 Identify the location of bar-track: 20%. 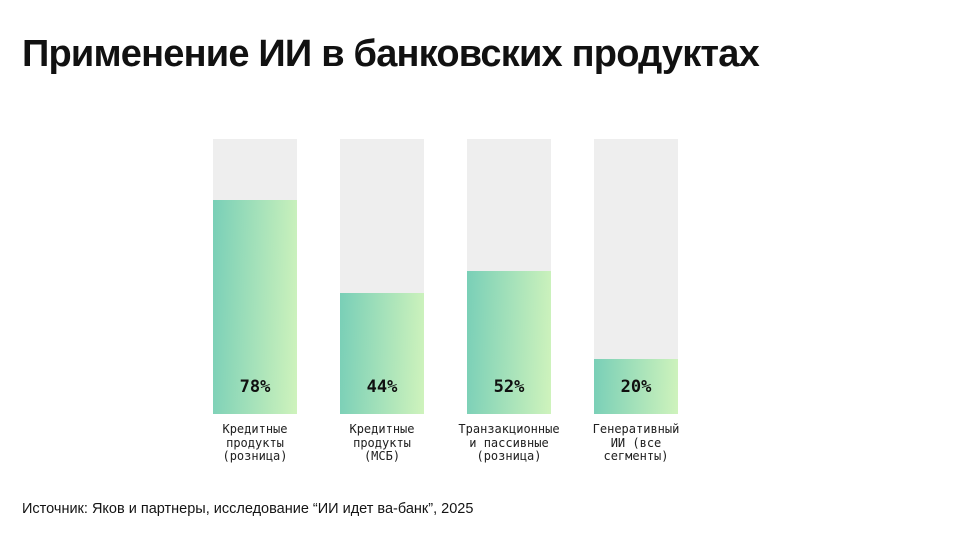
(636, 276).